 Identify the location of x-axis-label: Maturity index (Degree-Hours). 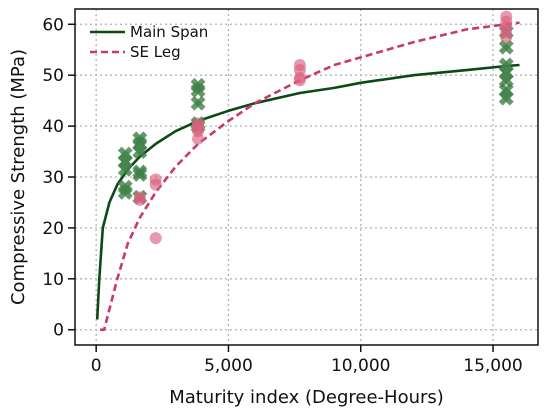
(306, 397).